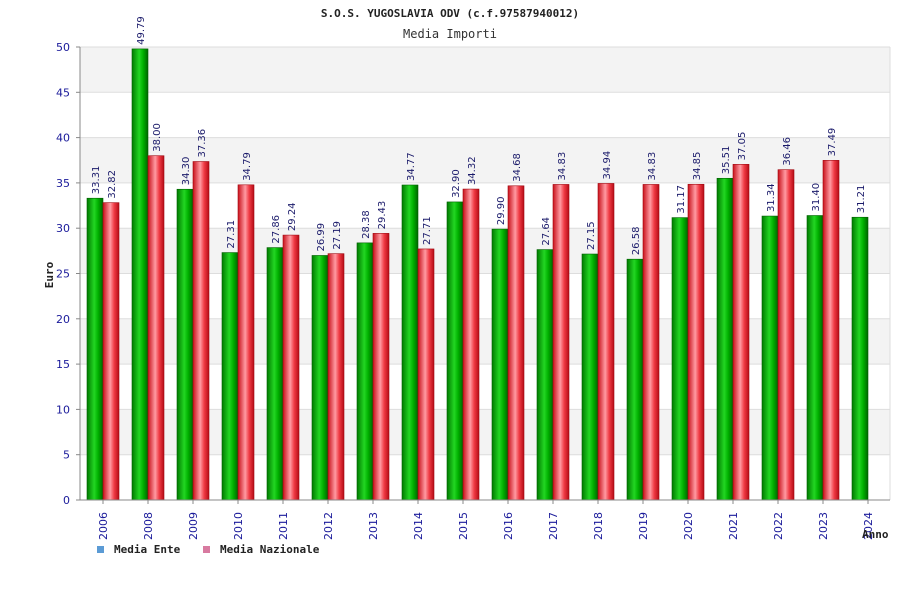  Describe the element at coordinates (112, 184) in the screenshot. I see `bar-value-label: 32.82` at that location.